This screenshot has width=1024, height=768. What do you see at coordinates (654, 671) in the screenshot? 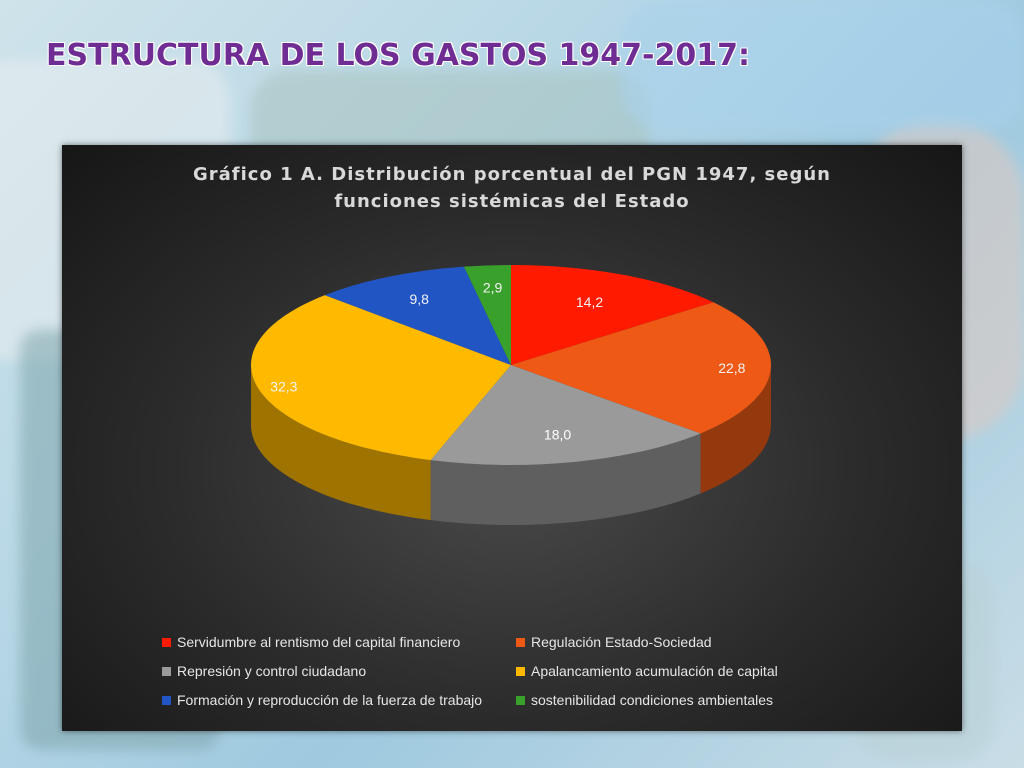
I see `legend-label: Apalancamiento acumulación de capital` at bounding box center [654, 671].